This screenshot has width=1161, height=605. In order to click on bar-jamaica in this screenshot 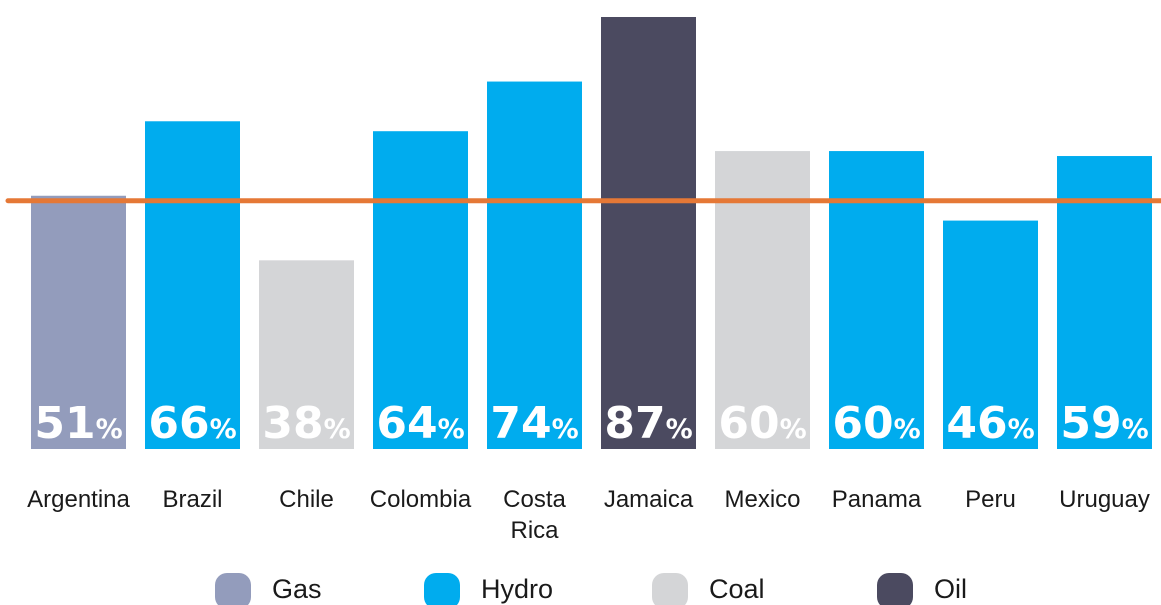, I will do `click(648, 233)`.